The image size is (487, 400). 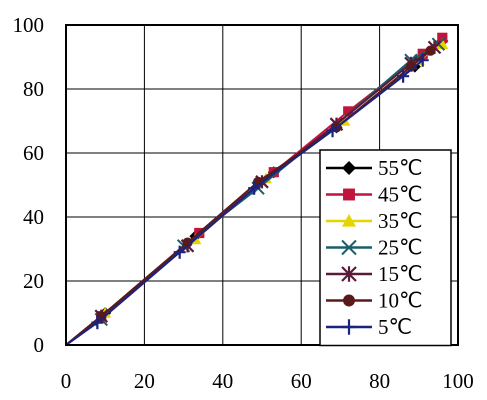 What do you see at coordinates (400, 248) in the screenshot?
I see `legend-label: 25℃` at bounding box center [400, 248].